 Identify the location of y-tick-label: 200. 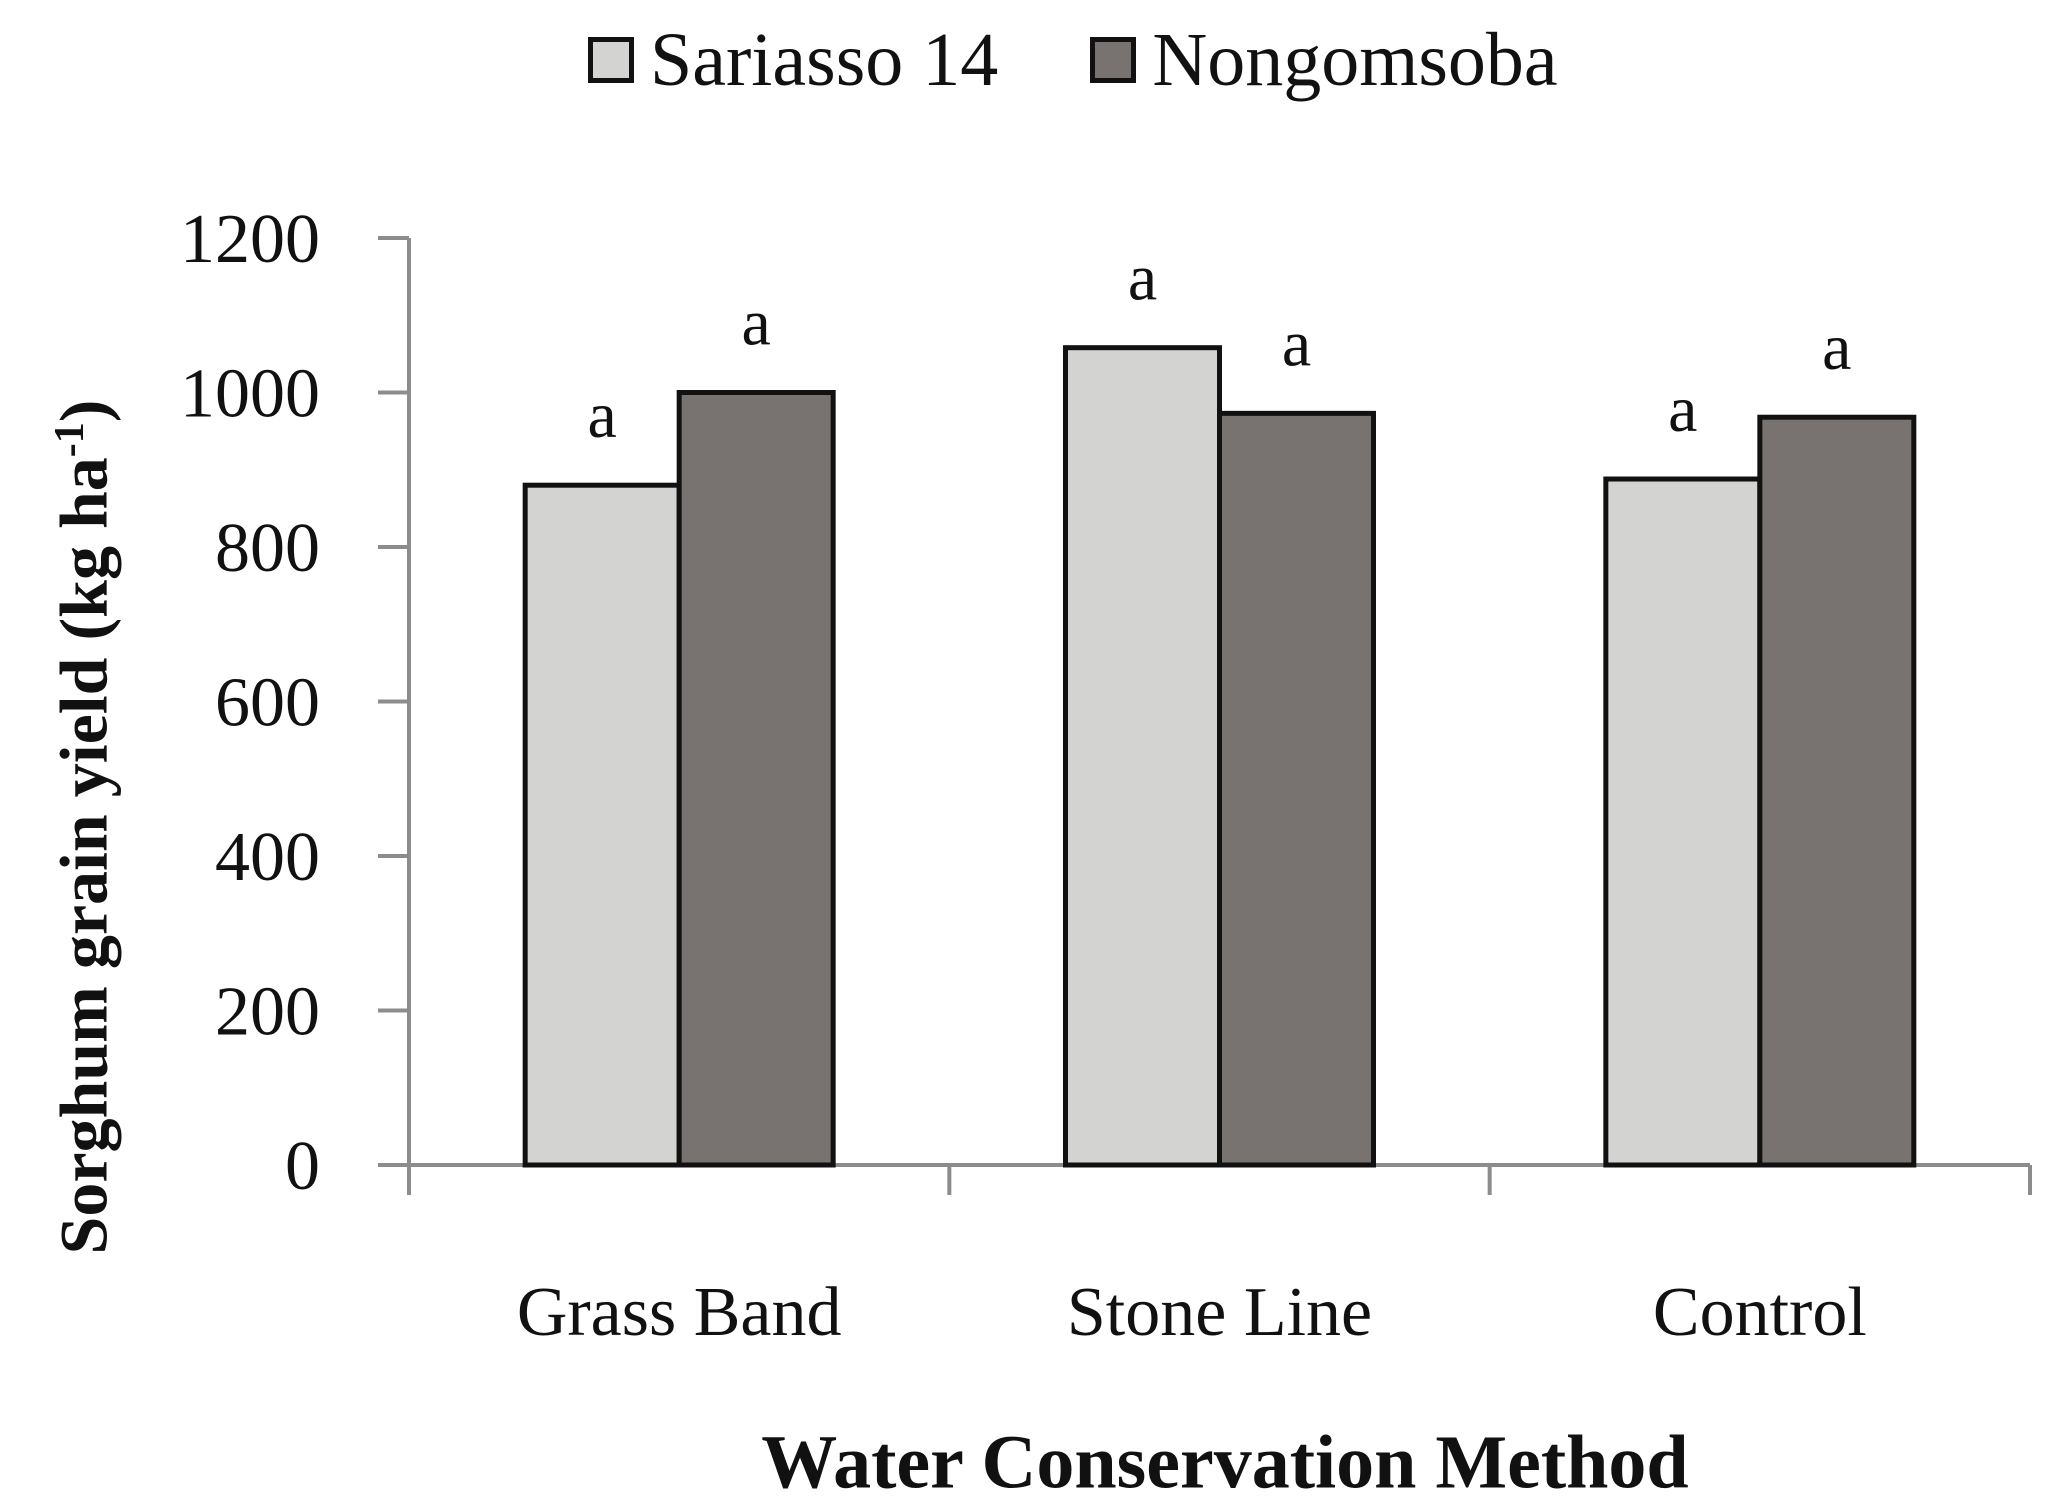
(267, 1012).